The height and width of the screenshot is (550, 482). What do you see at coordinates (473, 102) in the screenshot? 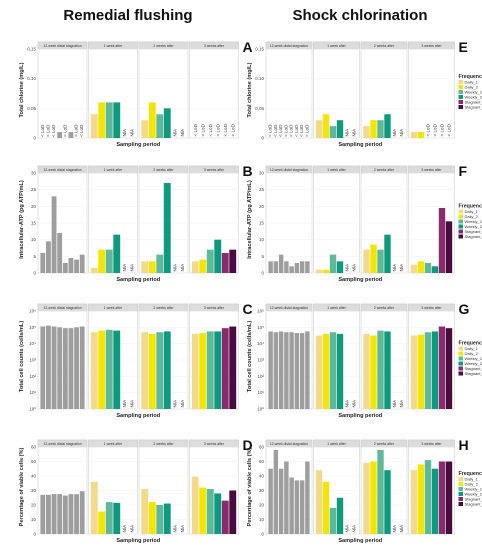
I see `legend-label: Stagnant_1` at bounding box center [473, 102].